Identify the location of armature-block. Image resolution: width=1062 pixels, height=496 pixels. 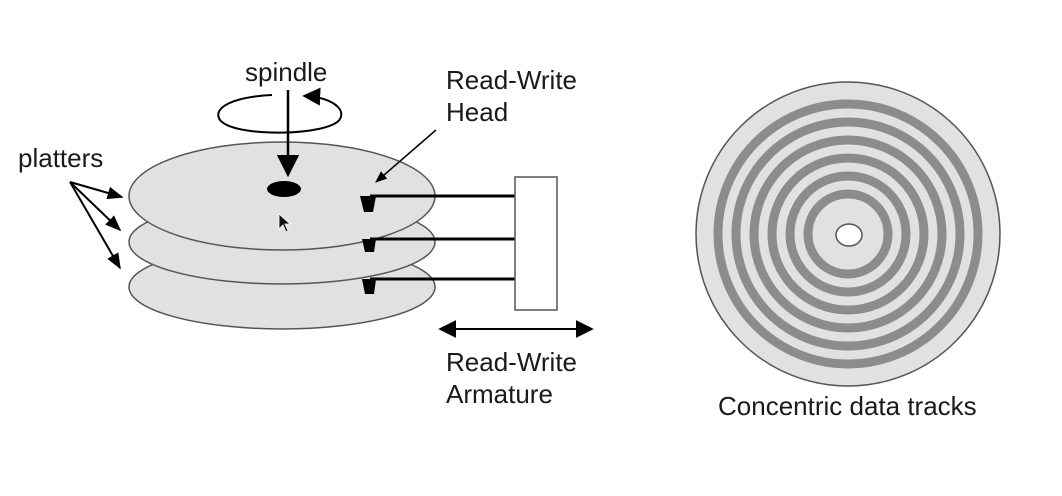
(536, 243).